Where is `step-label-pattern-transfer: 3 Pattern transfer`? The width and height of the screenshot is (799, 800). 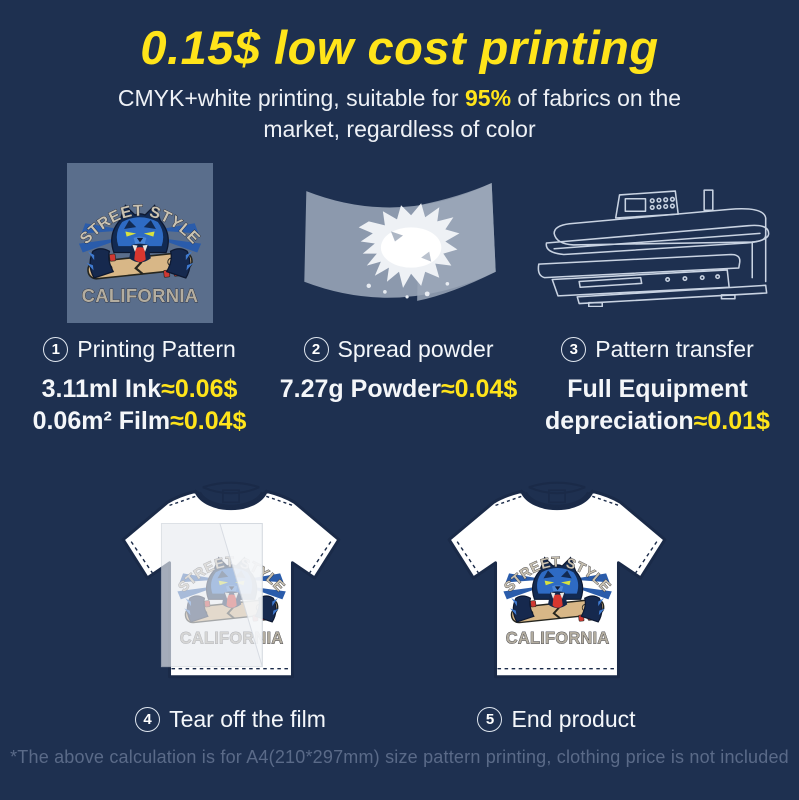 step-label-pattern-transfer: 3 Pattern transfer is located at coordinates (657, 349).